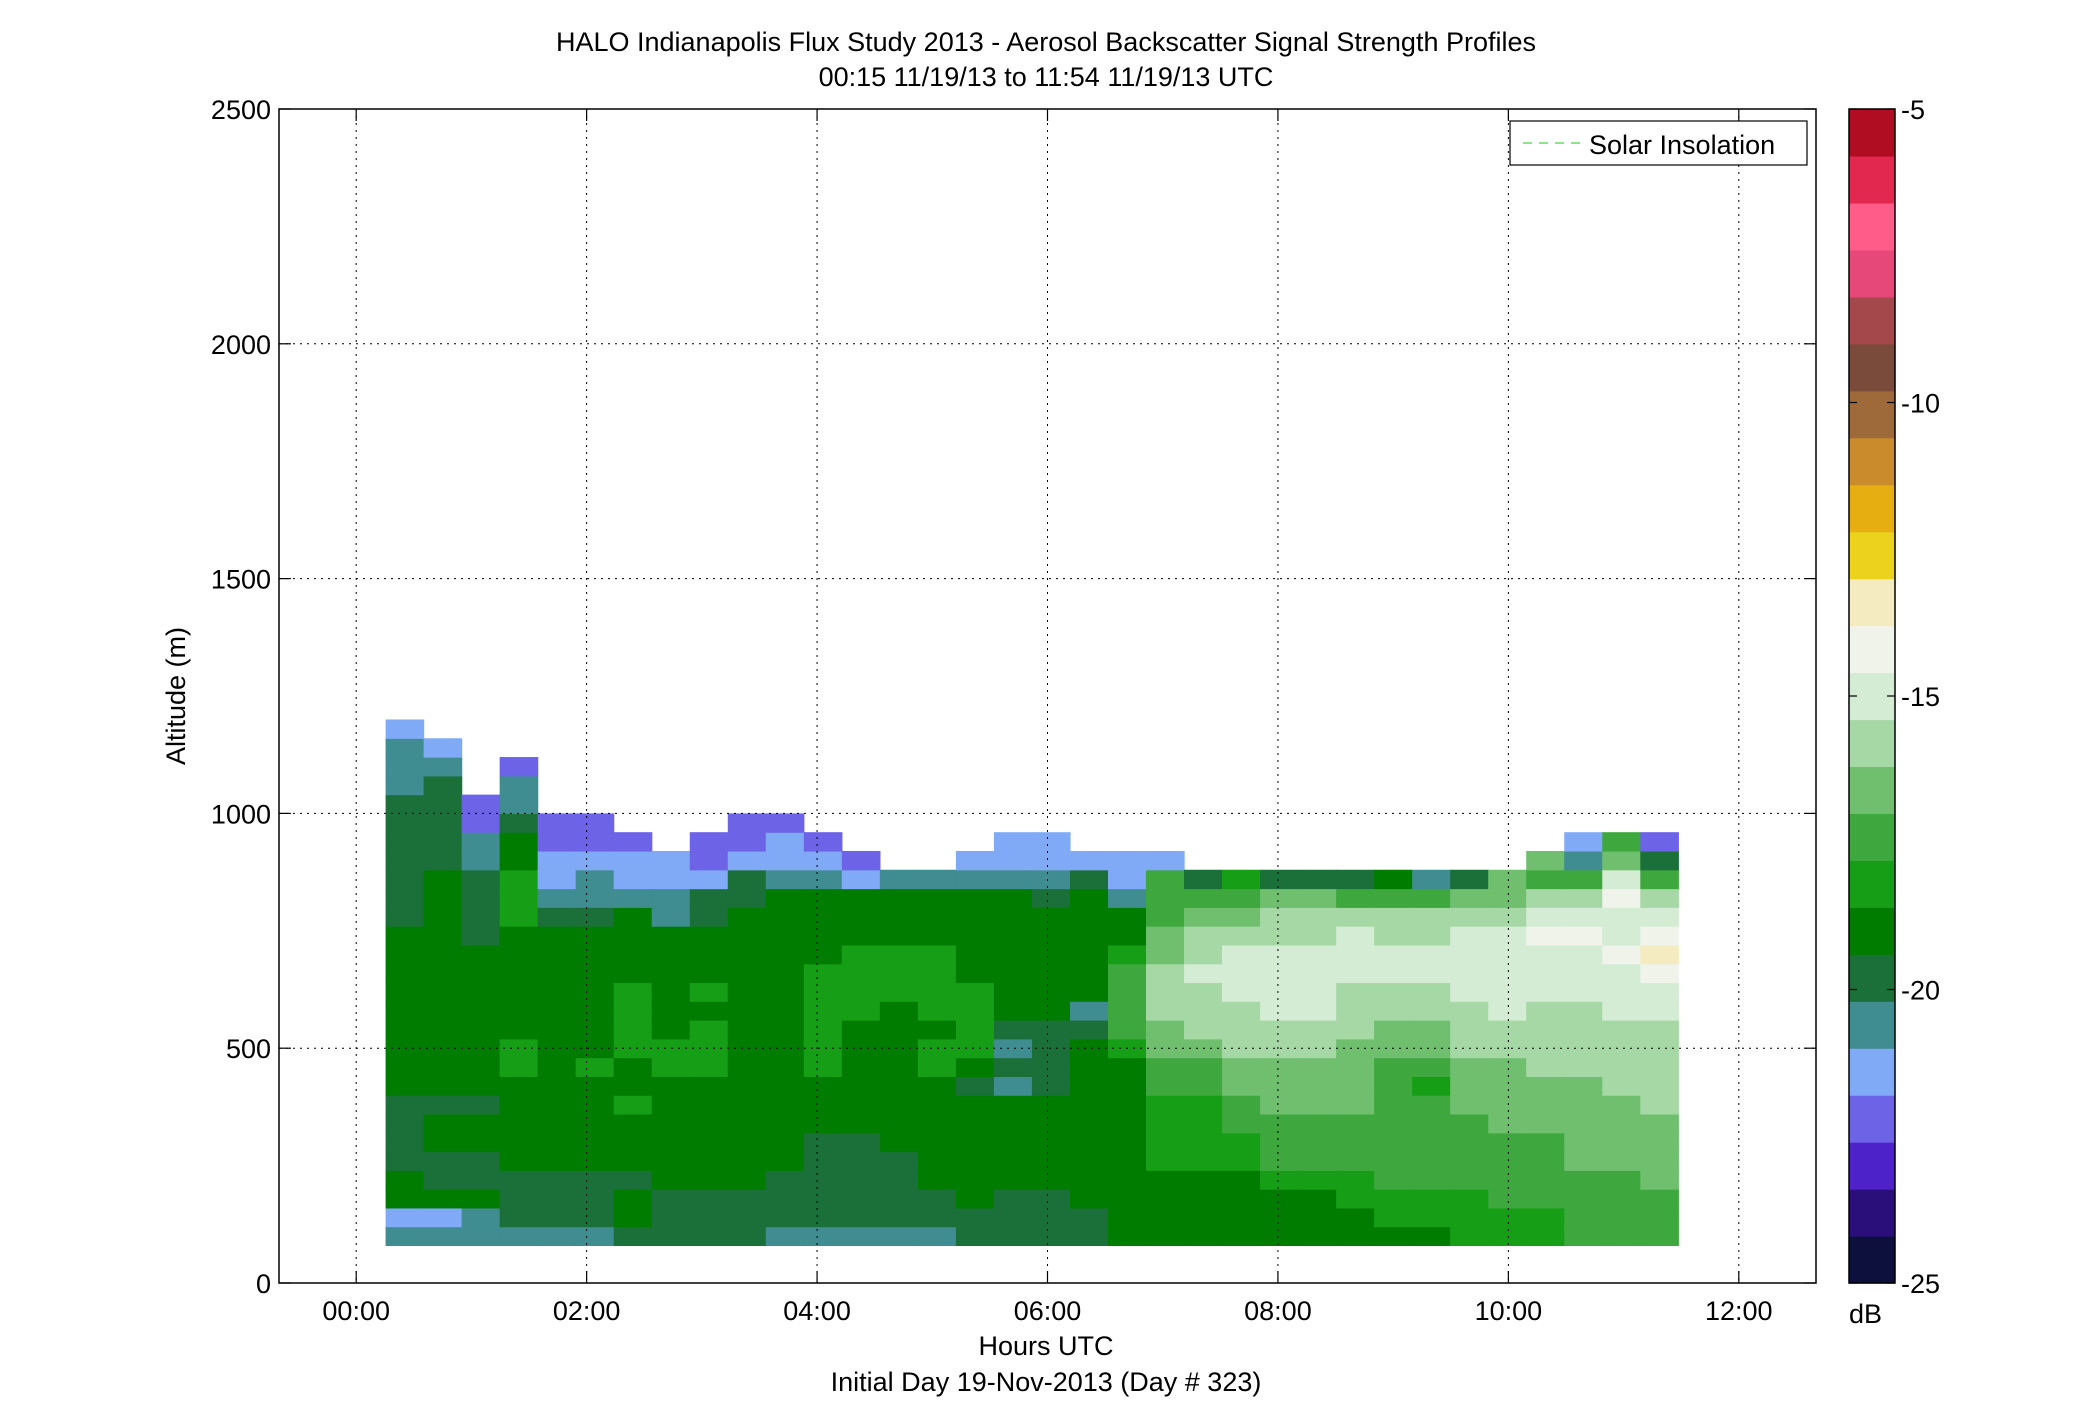 This screenshot has width=2098, height=1425. Describe the element at coordinates (1046, 1382) in the screenshot. I see `x-axis-sublabel: Initial Day 19-Nov-2013 (Day # 323)` at that location.